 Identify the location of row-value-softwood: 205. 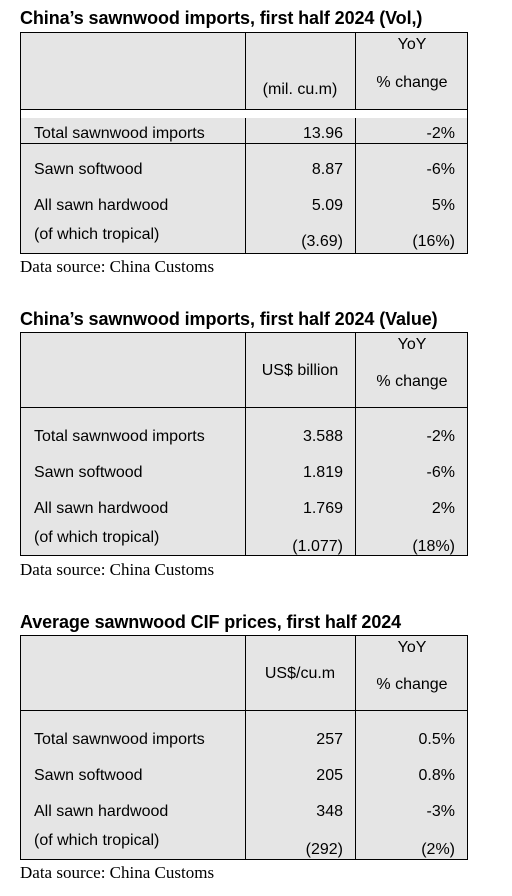
(329, 775).